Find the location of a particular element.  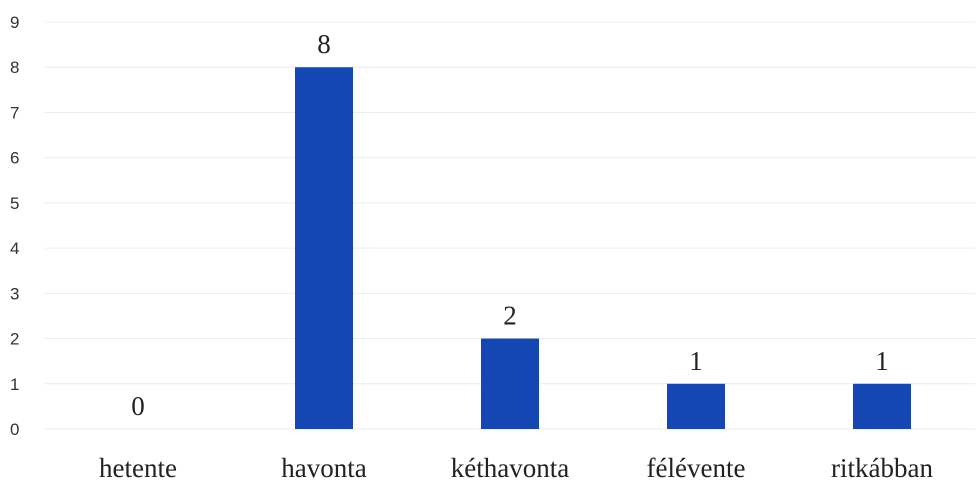

y-tick-label: 3 is located at coordinates (14, 293).